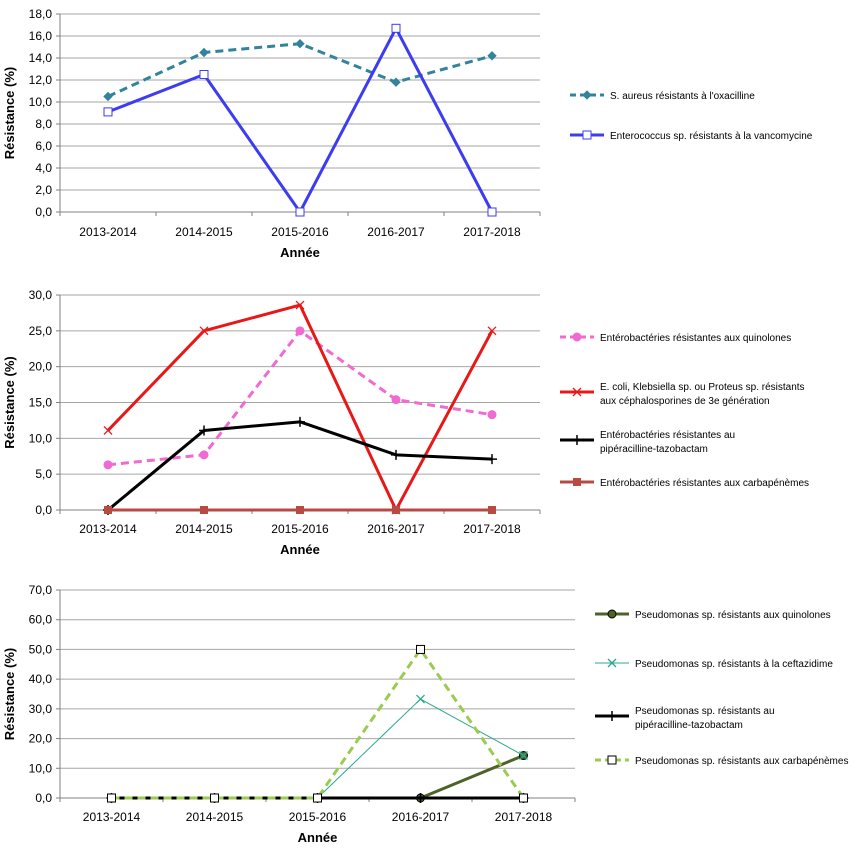 This screenshot has width=854, height=852. What do you see at coordinates (41, 620) in the screenshot?
I see `y-tick-label: 60,0` at bounding box center [41, 620].